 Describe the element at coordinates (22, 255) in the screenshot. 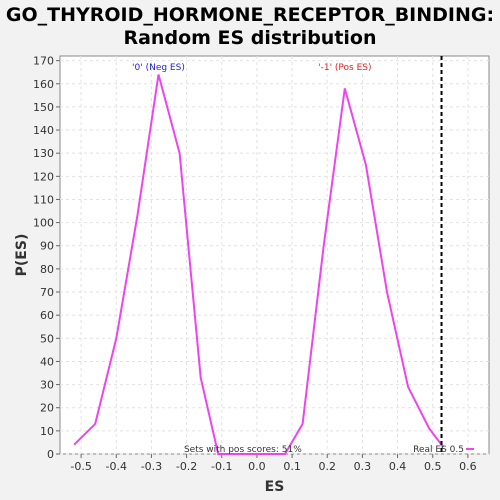

I see `y-axis-label: P(ES)` at that location.